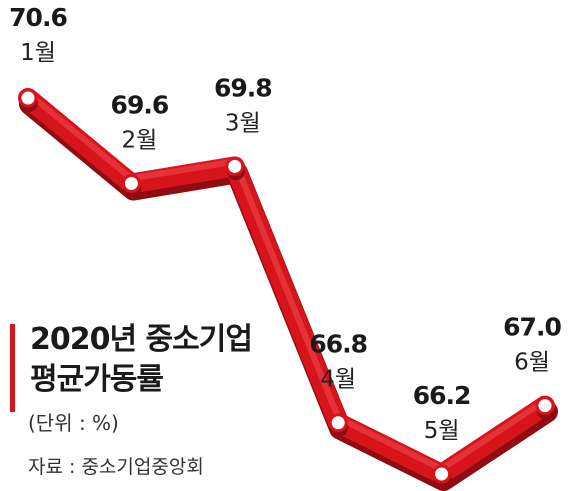 The height and width of the screenshot is (491, 570). What do you see at coordinates (116, 467) in the screenshot?
I see `source-label: 자료 : 중소기업중앙회` at bounding box center [116, 467].